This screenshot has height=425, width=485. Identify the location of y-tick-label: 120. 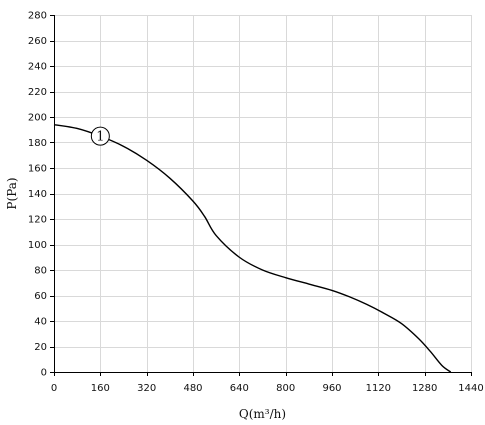
(37, 220).